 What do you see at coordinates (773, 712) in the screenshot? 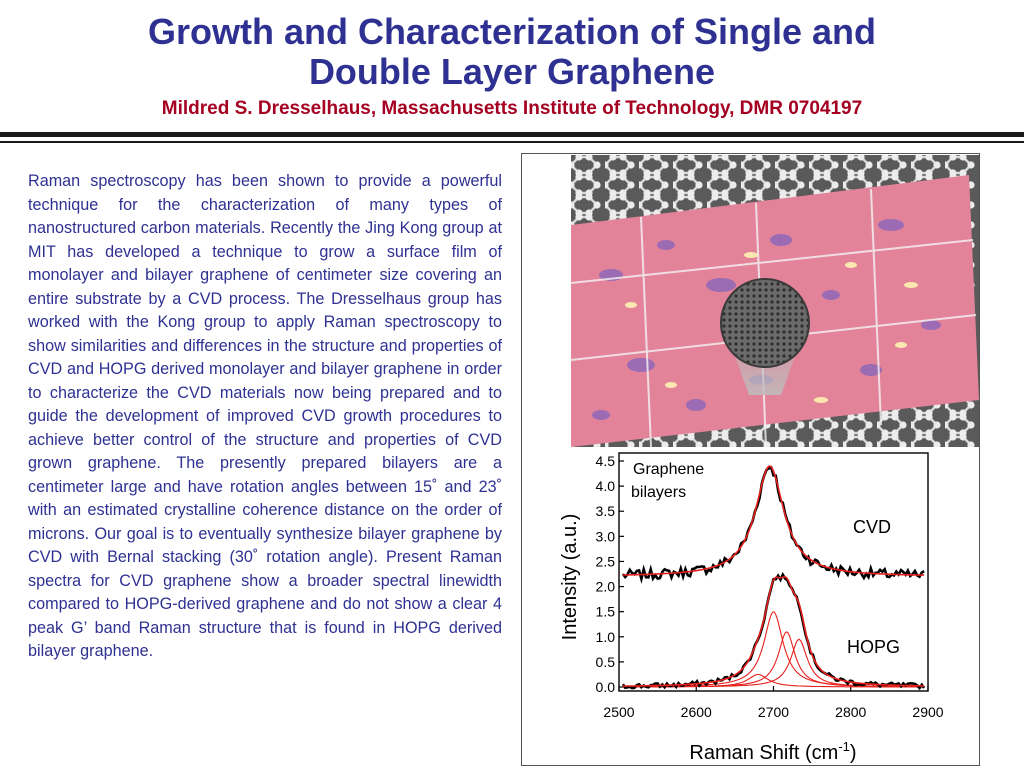
I see `x-tick-label: 2700` at bounding box center [773, 712].